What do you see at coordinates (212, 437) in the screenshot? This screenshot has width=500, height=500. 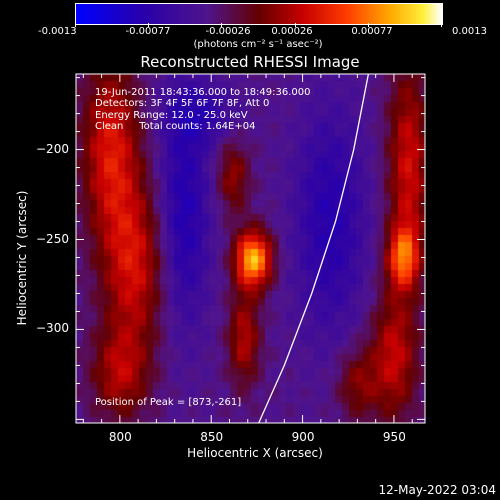 I see `x-tick-label: 850` at bounding box center [212, 437].